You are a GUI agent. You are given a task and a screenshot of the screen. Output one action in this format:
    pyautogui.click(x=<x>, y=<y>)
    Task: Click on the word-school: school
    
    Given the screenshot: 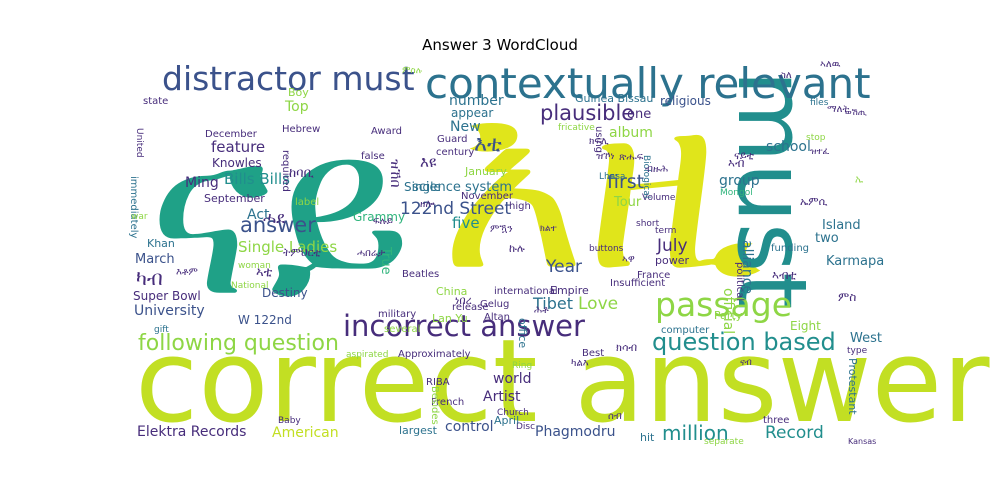 What is the action you would take?
    pyautogui.click(x=788, y=147)
    